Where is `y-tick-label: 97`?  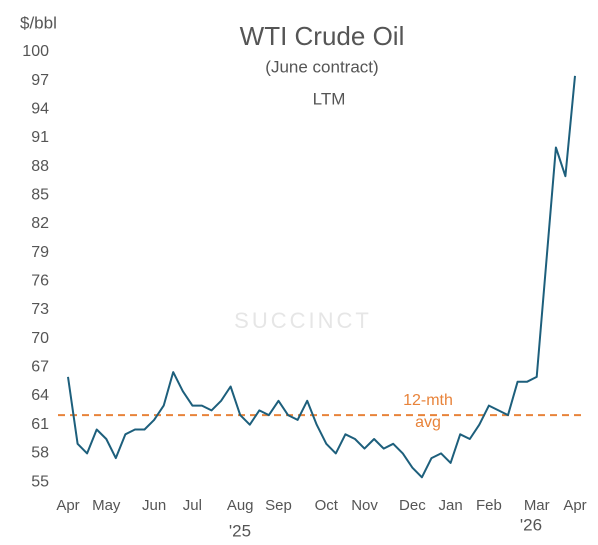
y-tick-label: 97 is located at coordinates (40, 80).